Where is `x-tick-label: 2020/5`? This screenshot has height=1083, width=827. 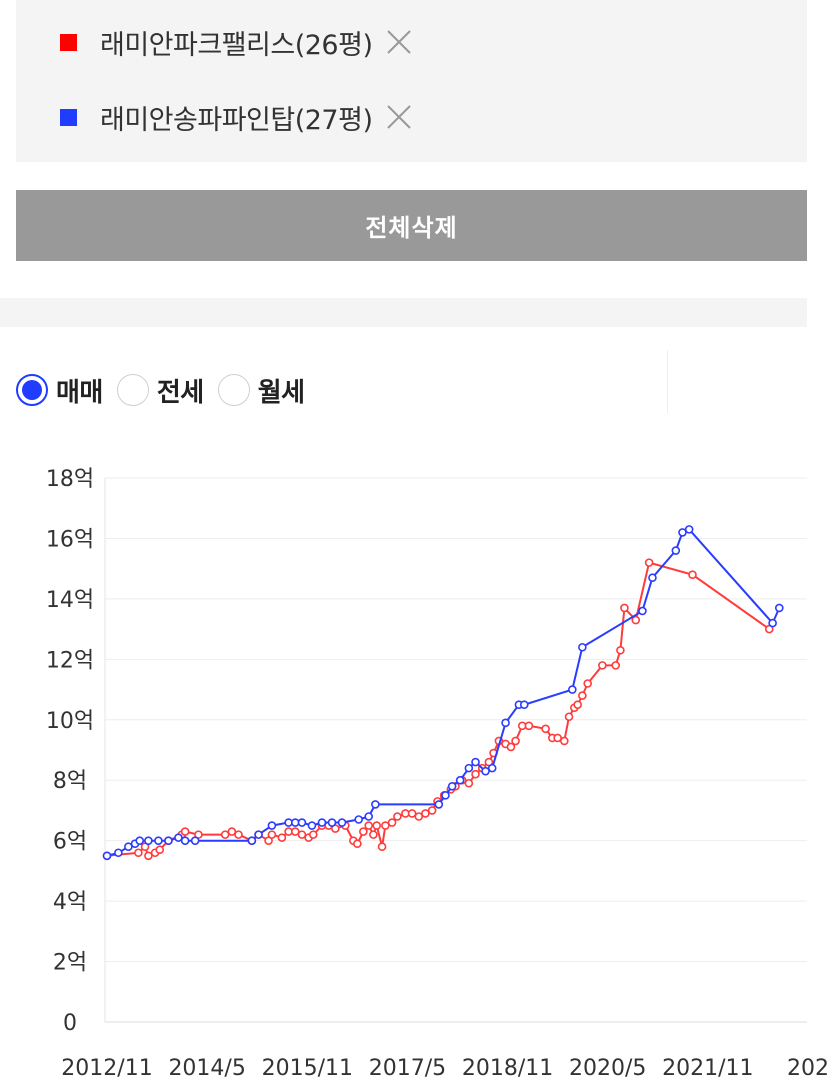
x-tick-label: 2020/5 is located at coordinates (607, 1068).